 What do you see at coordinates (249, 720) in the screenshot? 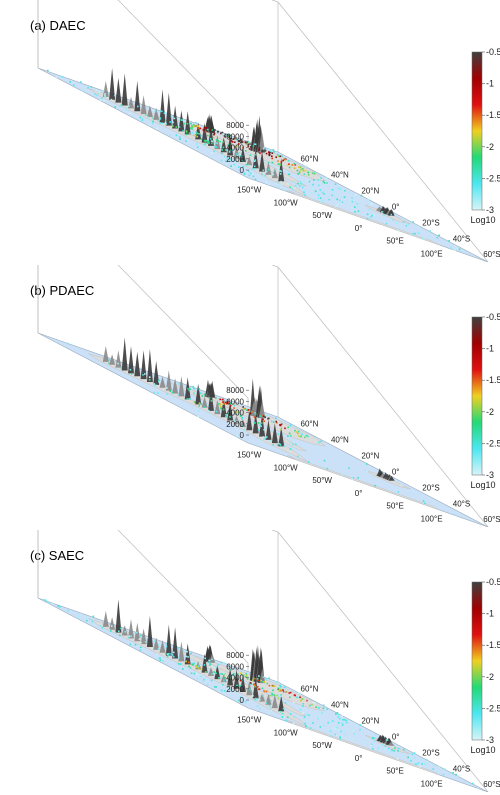
I see `lon-tick-label: 150°W` at bounding box center [249, 720].